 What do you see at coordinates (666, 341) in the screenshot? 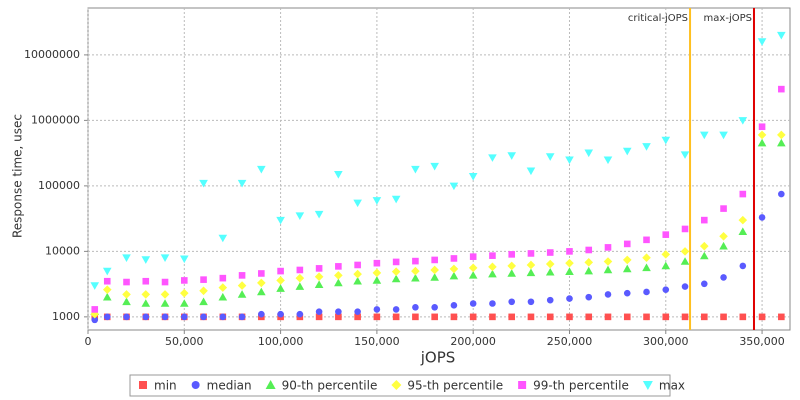
I see `x-tick-label: 300,000` at bounding box center [666, 341].